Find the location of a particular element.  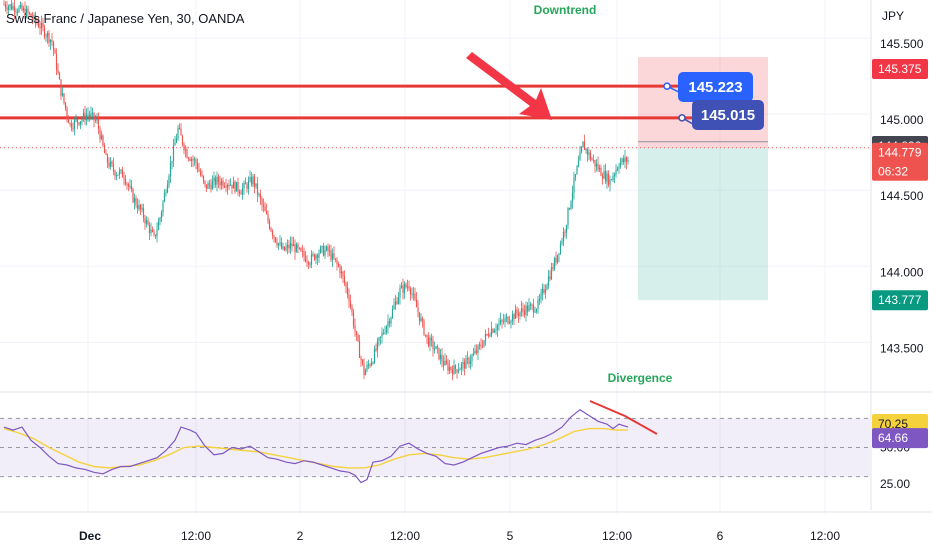

divergence-label: Divergence is located at coordinates (640, 378).